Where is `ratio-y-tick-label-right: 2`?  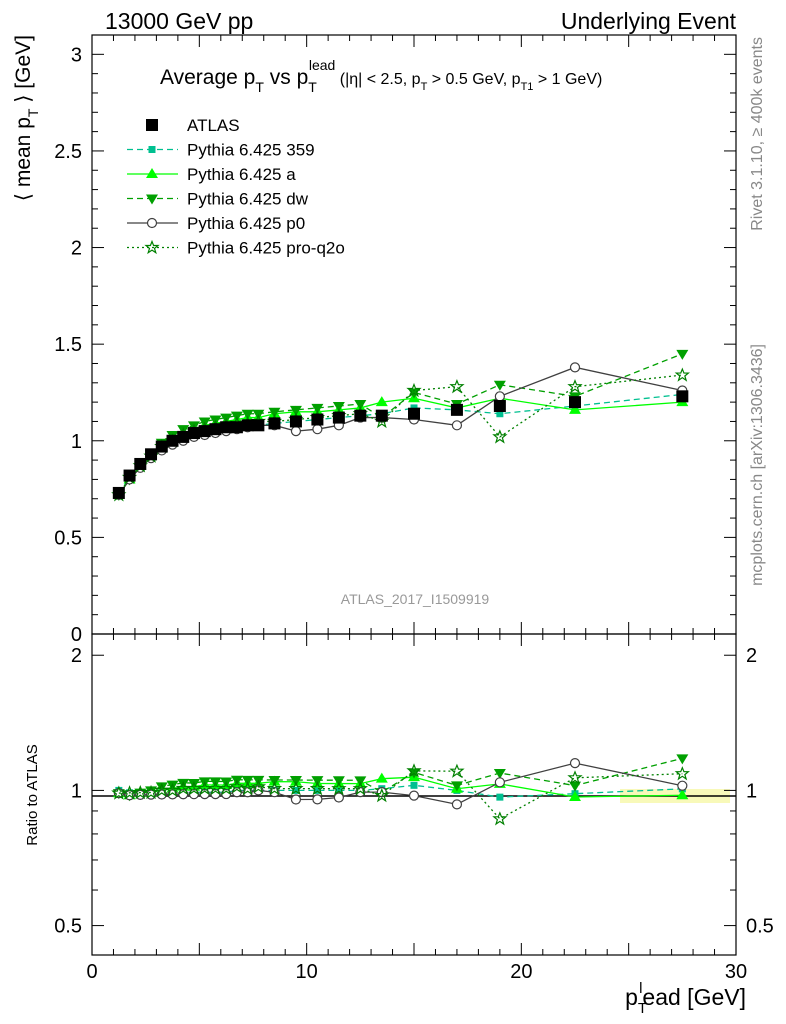
ratio-y-tick-label-right: 2 is located at coordinates (751, 656).